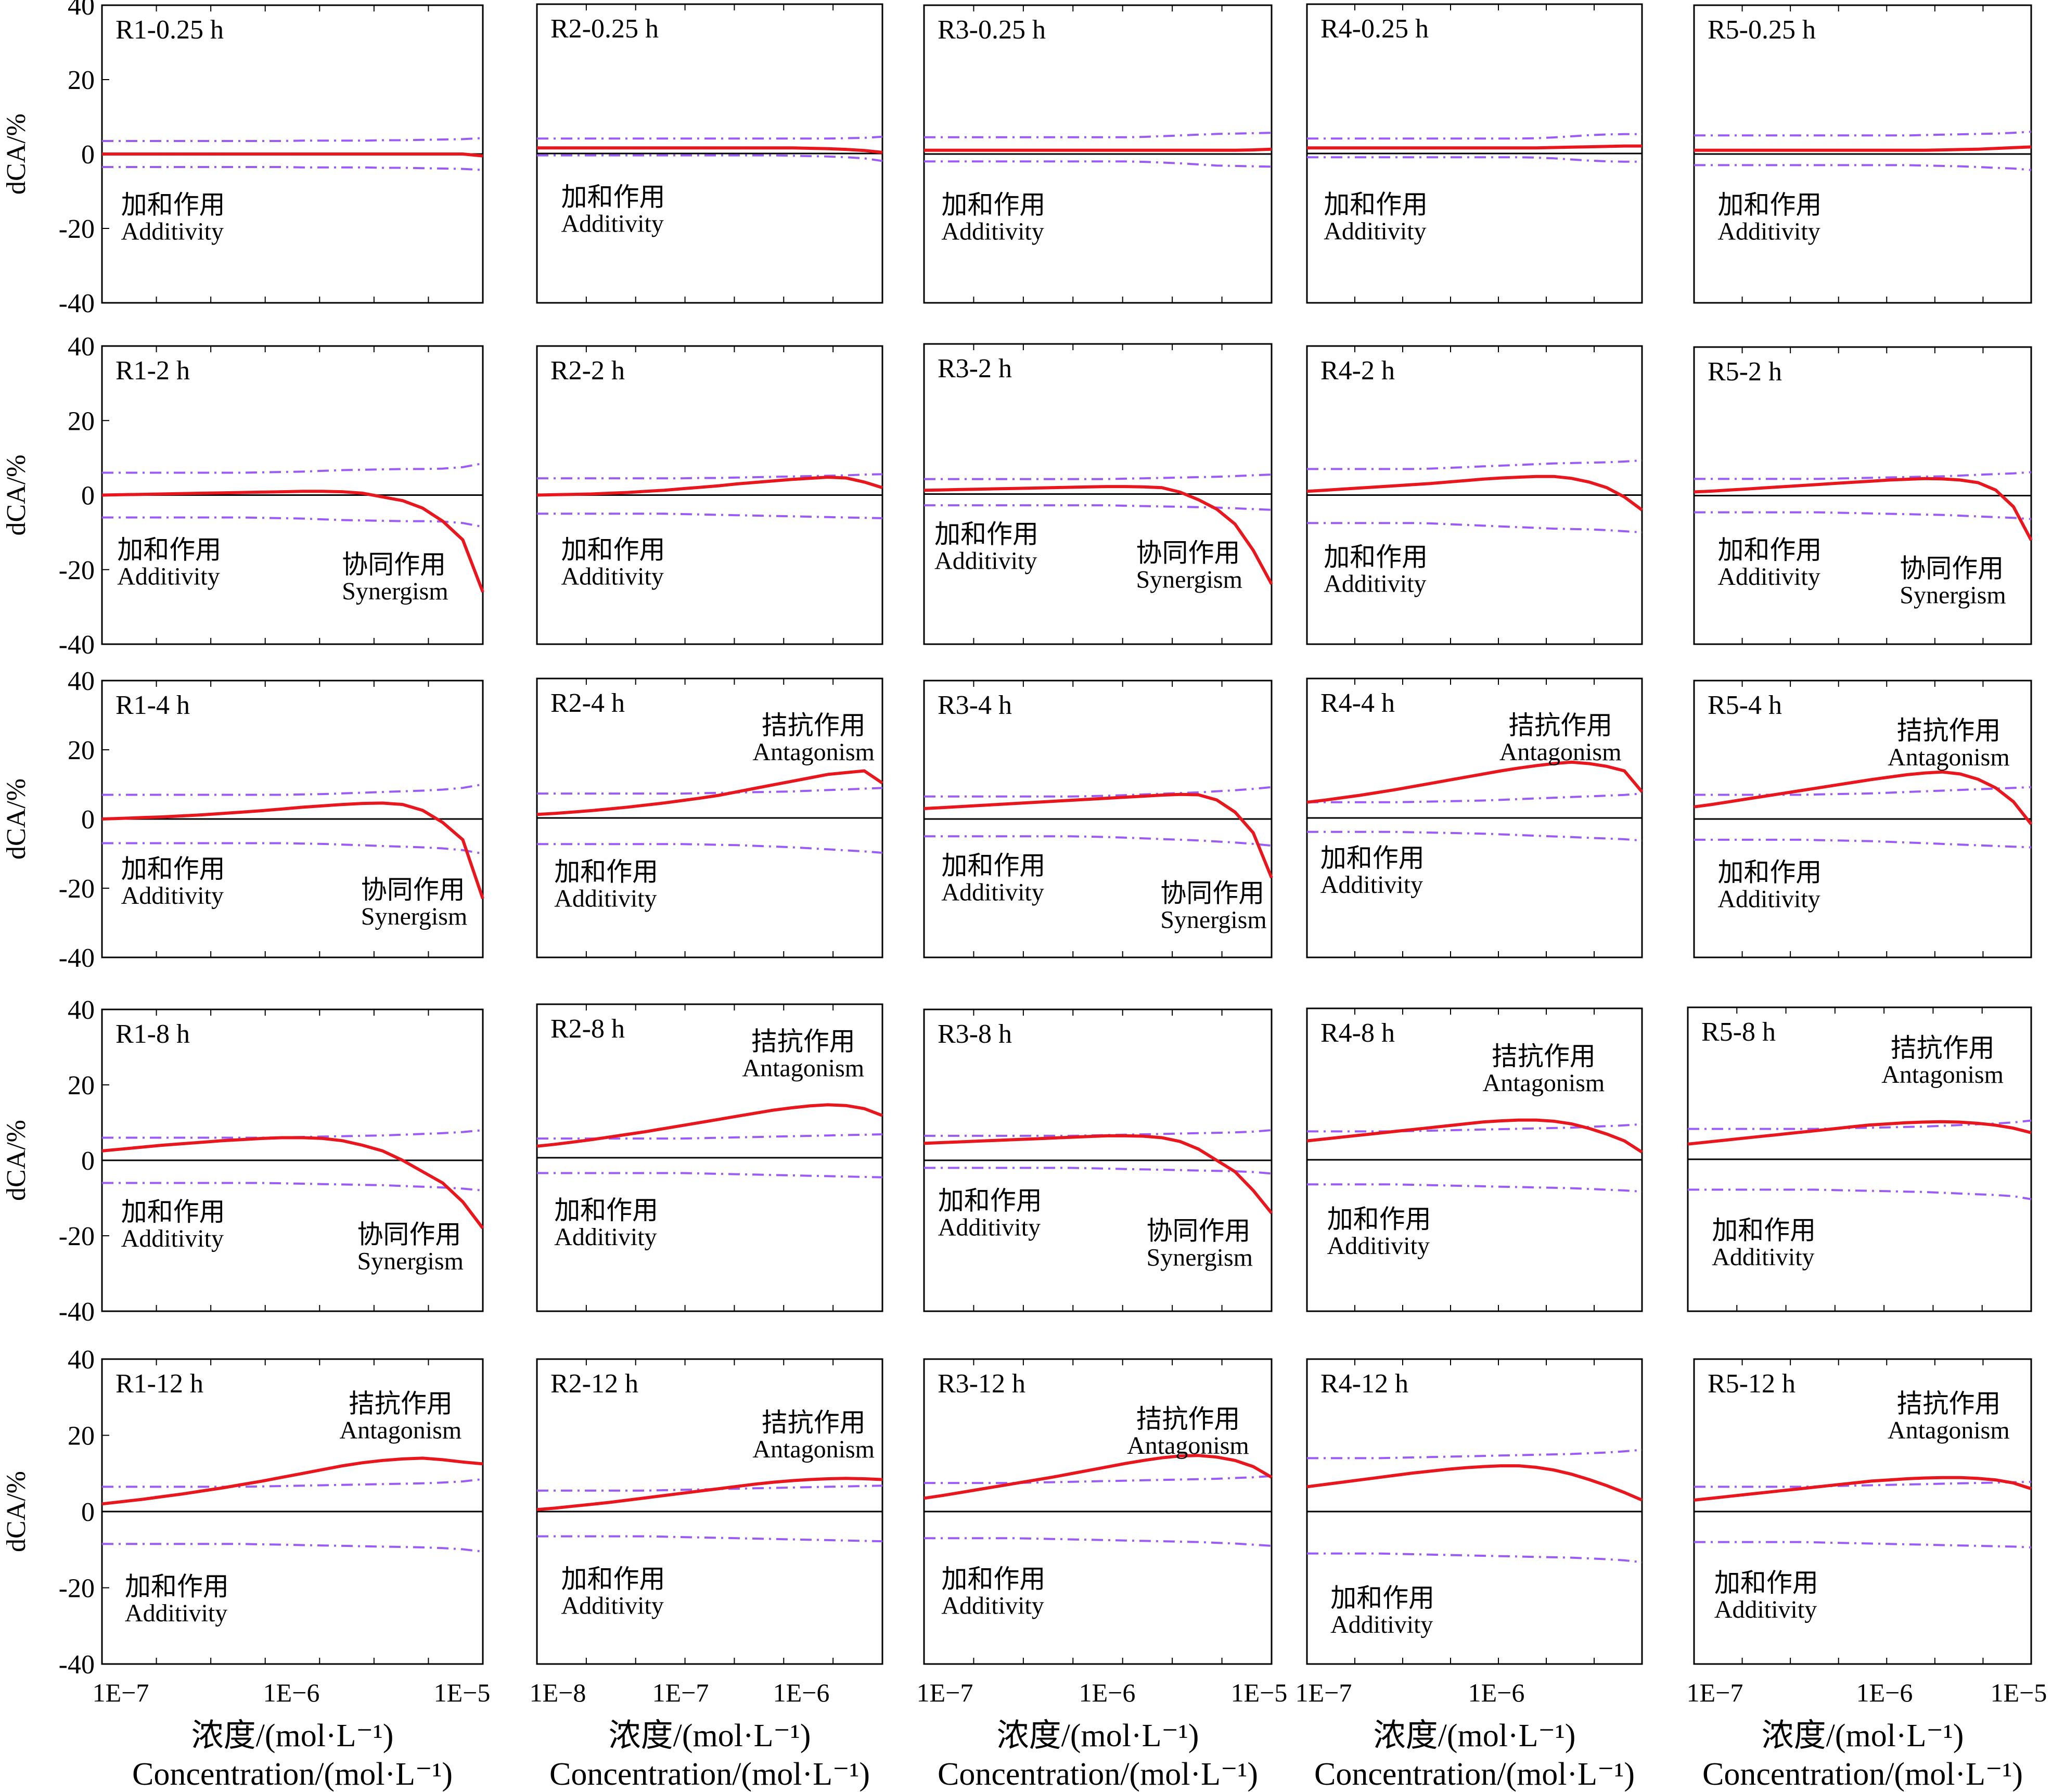  What do you see at coordinates (1108, 1693) in the screenshot?
I see `x-tick-label: 1E−6` at bounding box center [1108, 1693].